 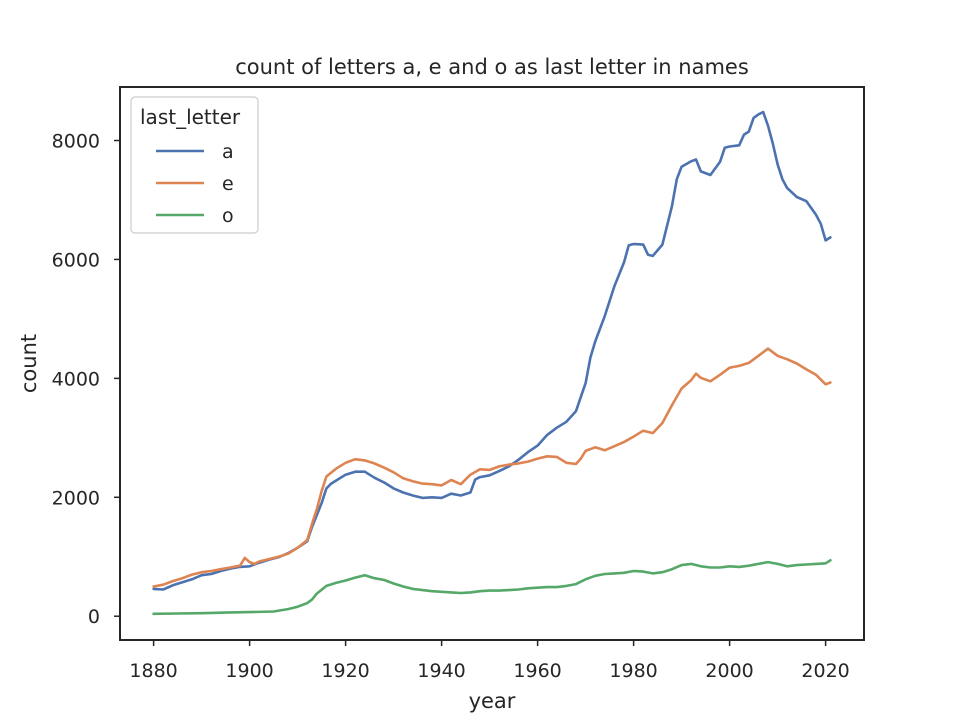 What do you see at coordinates (489, 661) in the screenshot?
I see `x-axis: 1880 1900 1920 1940 1960 1980 2000 2020` at bounding box center [489, 661].